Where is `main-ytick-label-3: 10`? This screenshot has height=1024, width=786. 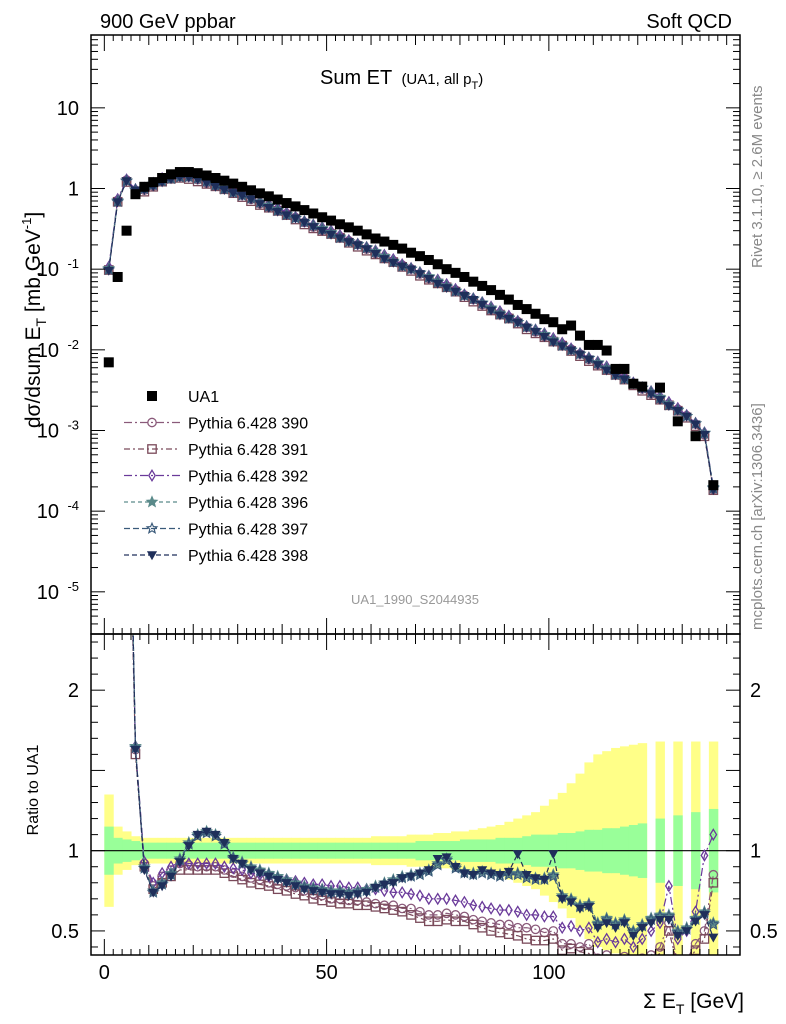
main-ytick-label-3: 10 is located at coordinates (48, 351).